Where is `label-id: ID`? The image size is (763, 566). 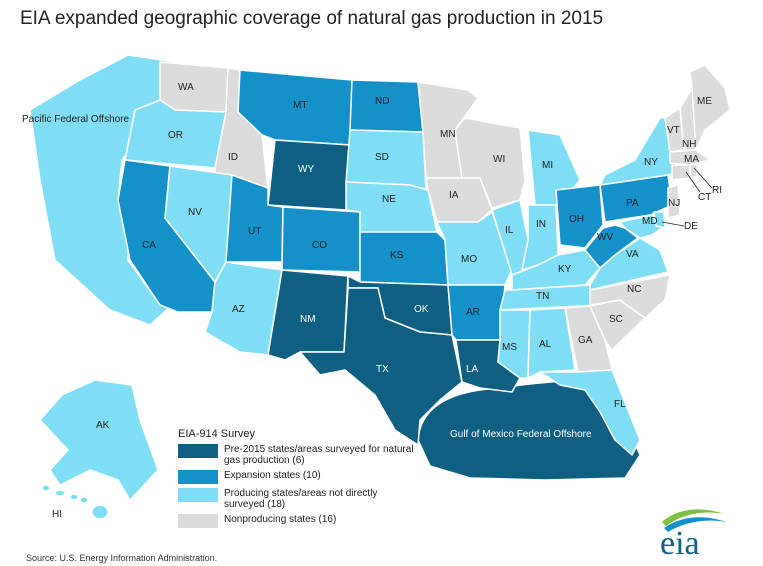
label-id: ID is located at coordinates (233, 157).